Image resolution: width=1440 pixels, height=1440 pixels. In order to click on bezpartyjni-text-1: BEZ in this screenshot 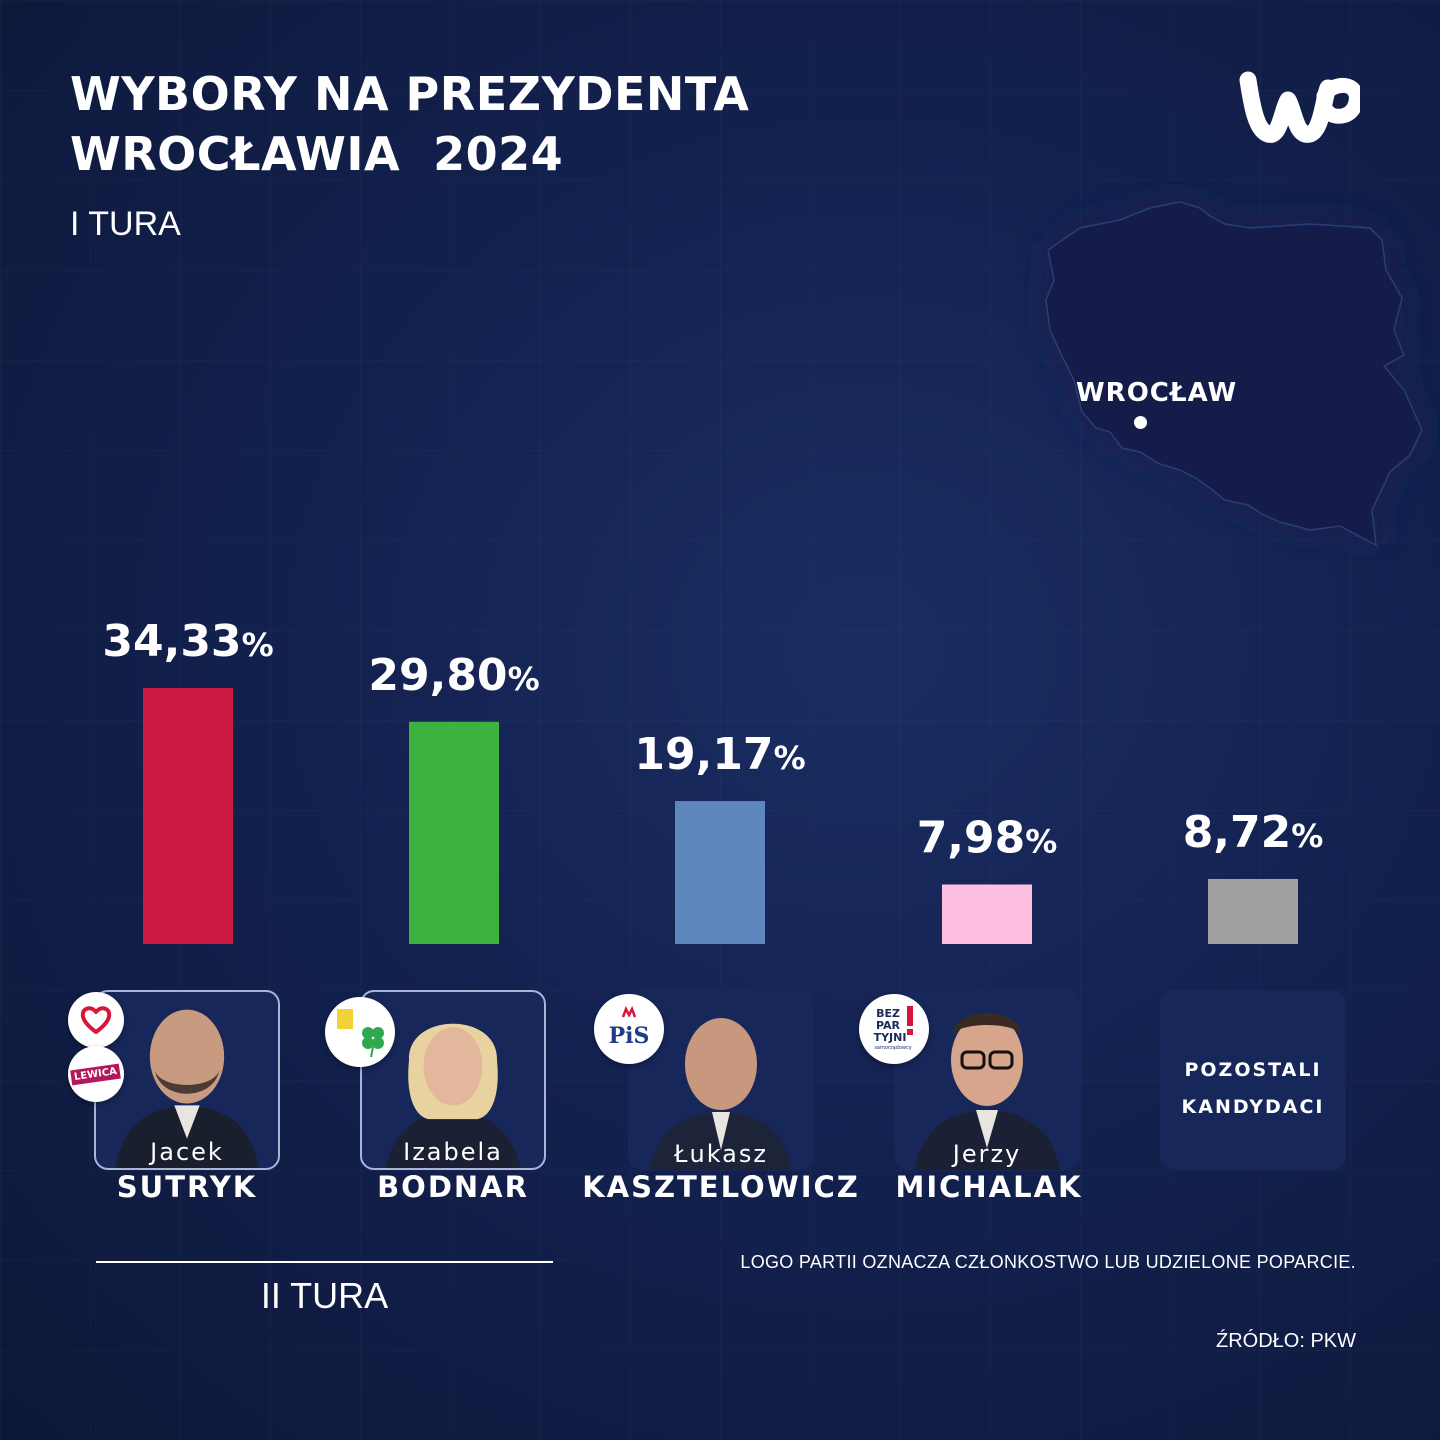, I will do `click(888, 1013)`.